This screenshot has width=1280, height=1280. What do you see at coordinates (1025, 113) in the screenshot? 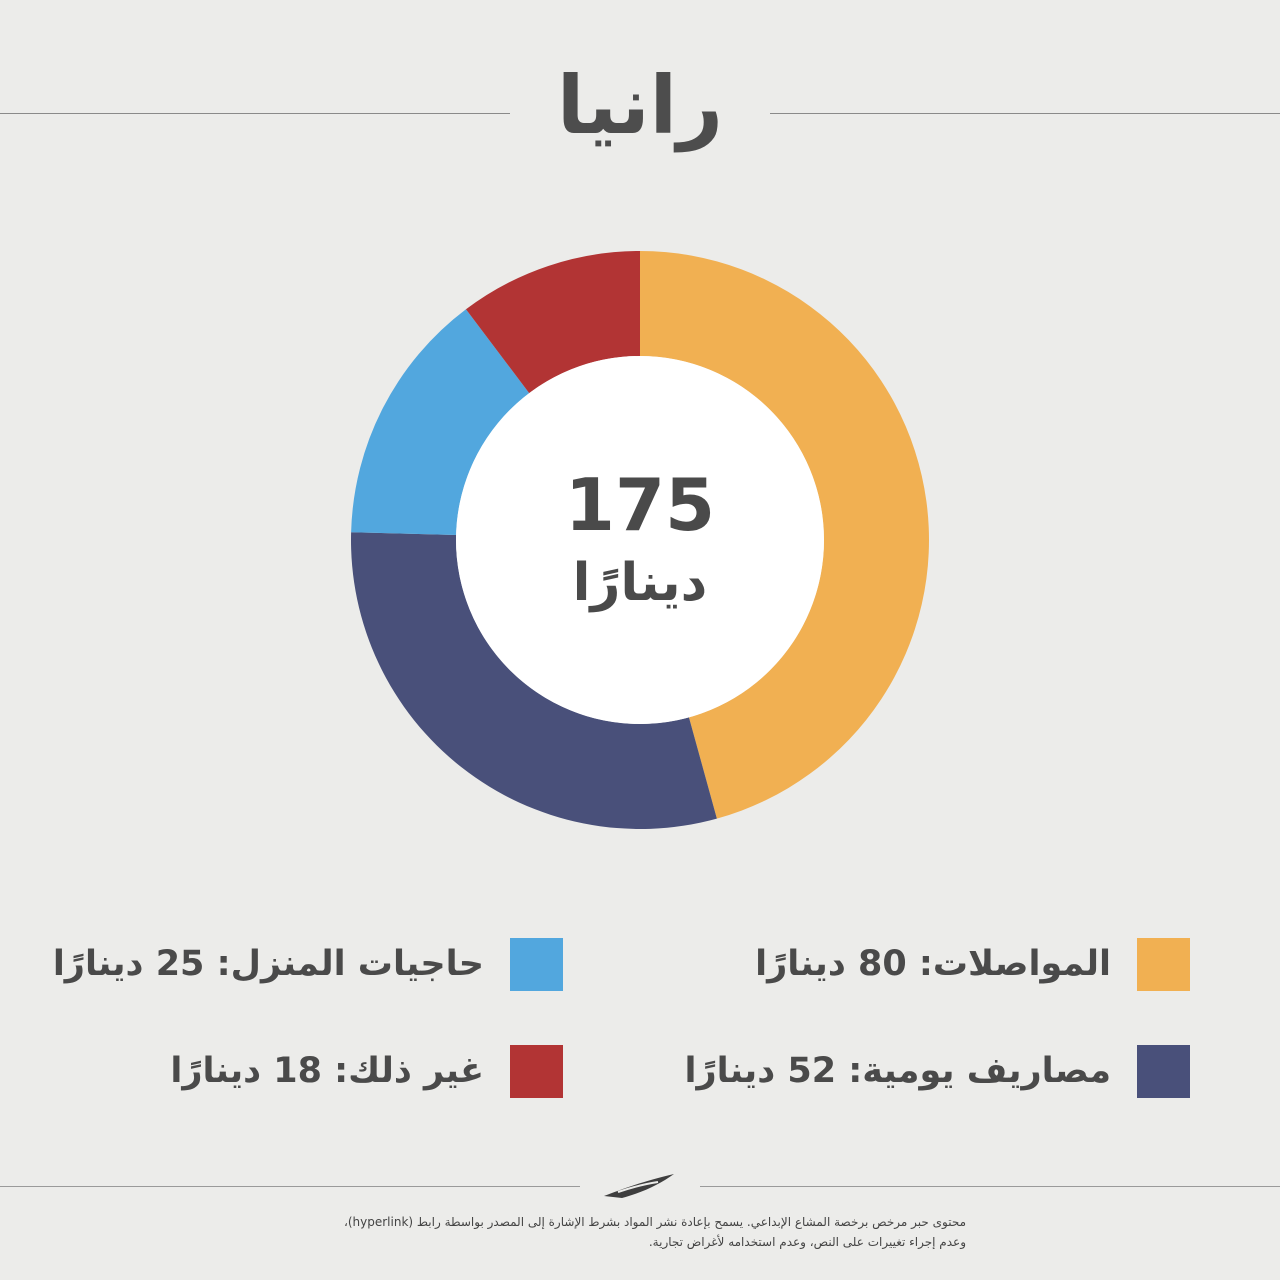
I see `title-rule-right` at bounding box center [1025, 113].